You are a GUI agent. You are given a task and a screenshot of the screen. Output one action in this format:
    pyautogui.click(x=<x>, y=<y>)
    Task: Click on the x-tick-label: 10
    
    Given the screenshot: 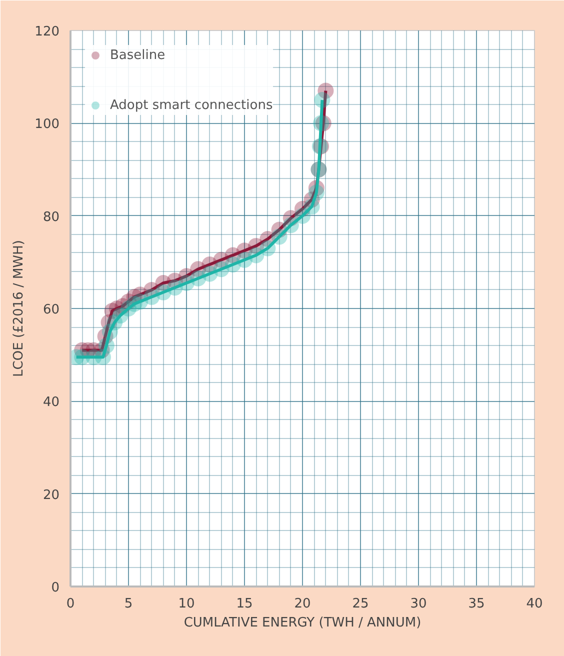 What is the action you would take?
    pyautogui.click(x=186, y=604)
    